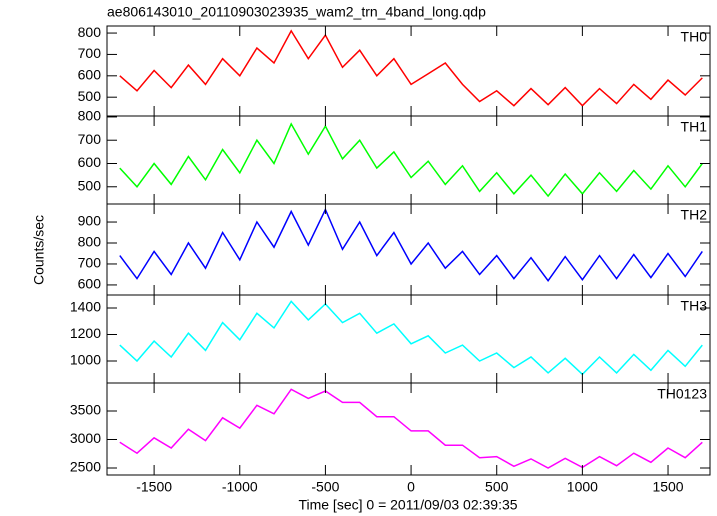 Image resolution: width=717 pixels, height=516 pixels. Describe the element at coordinates (85, 410) in the screenshot. I see `y-tick-label: 3500` at that location.